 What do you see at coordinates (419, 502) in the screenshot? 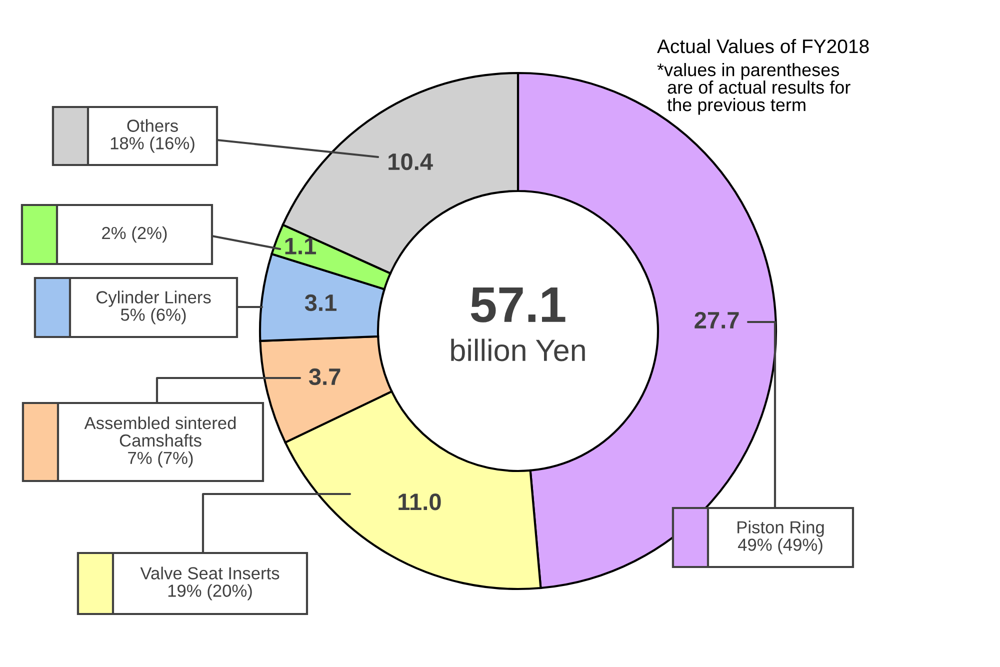
I see `data-label: 11.0` at bounding box center [419, 502].